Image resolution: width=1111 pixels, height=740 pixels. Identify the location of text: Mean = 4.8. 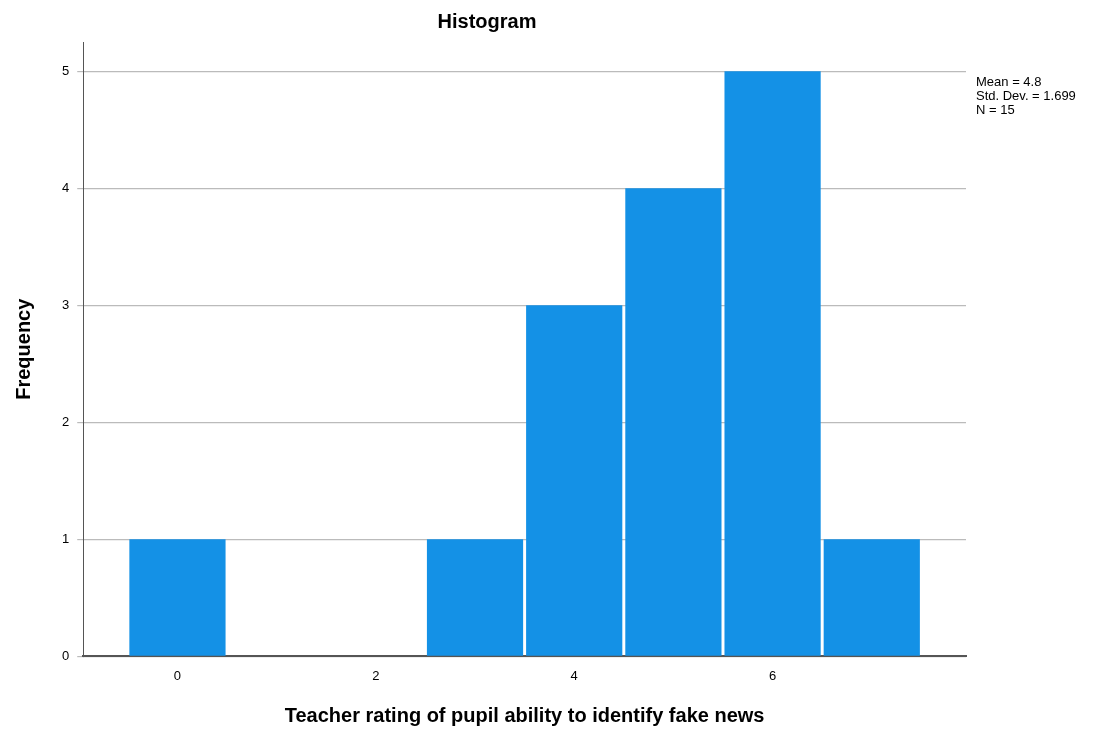
(1009, 82).